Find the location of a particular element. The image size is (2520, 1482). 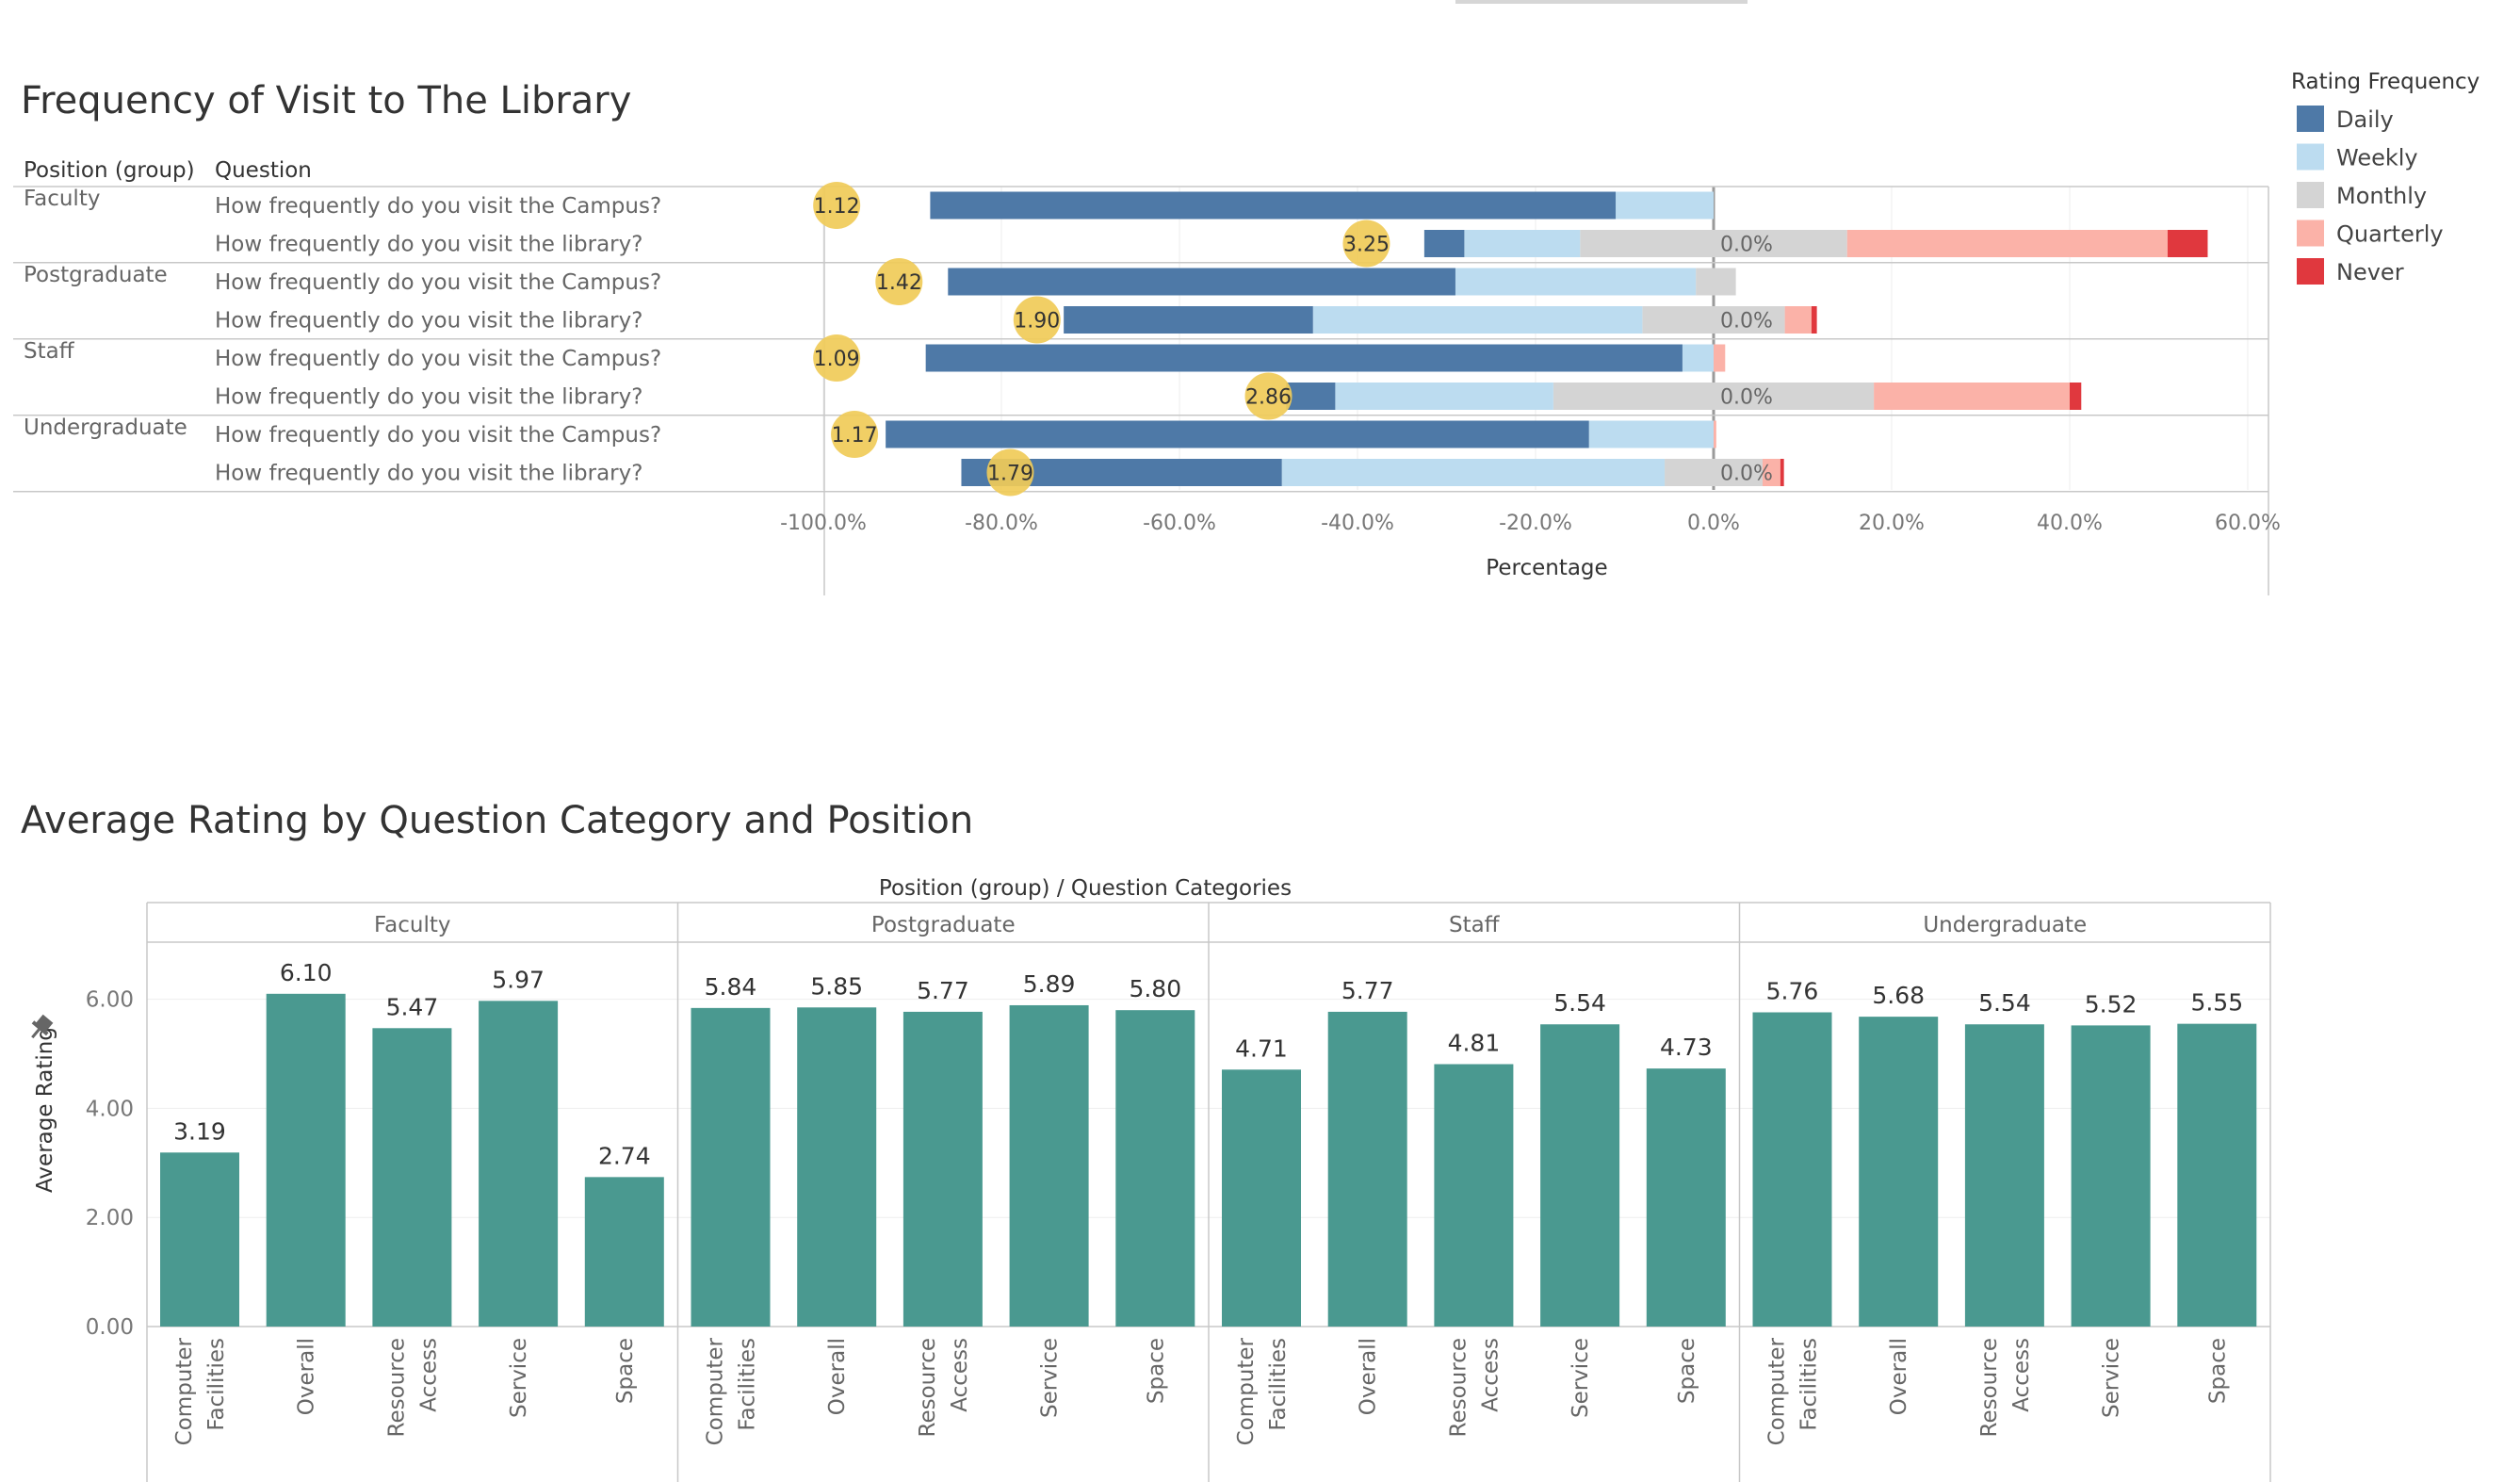

x-tick-label: -80.0% is located at coordinates (1001, 523).